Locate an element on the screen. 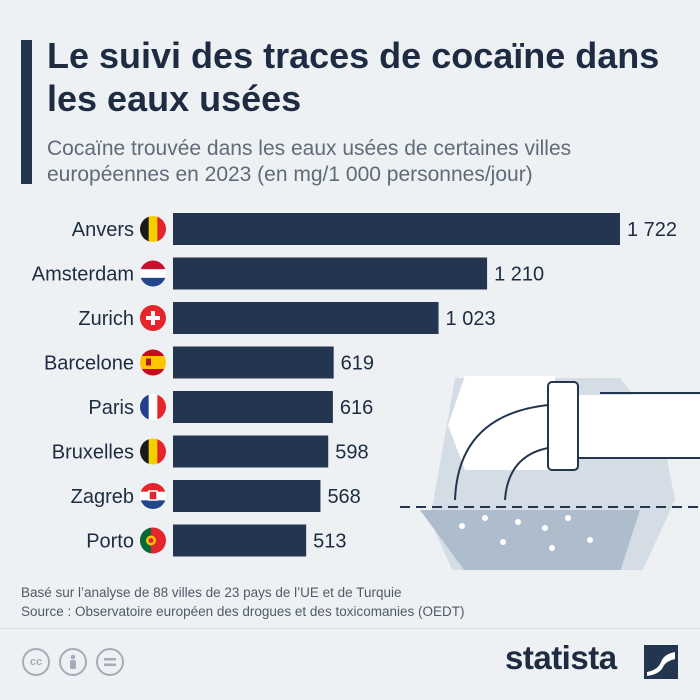  category-label: Bruxelles is located at coordinates (93, 453).